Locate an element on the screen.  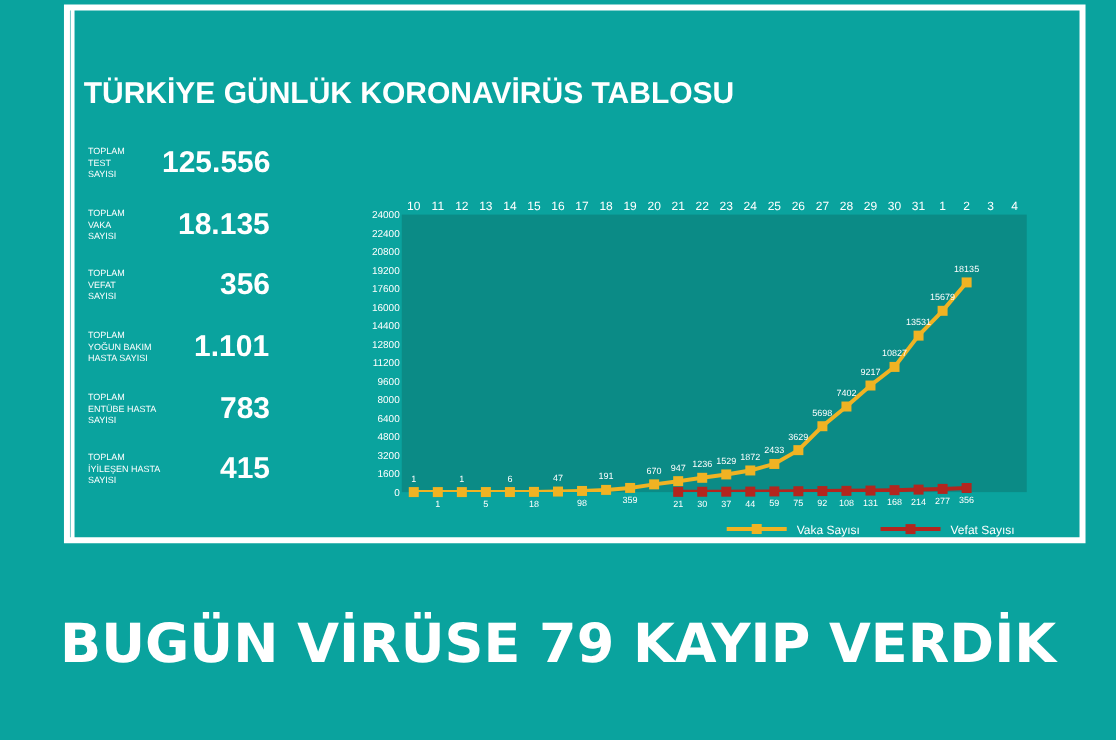
text: 783 is located at coordinates (245, 409).